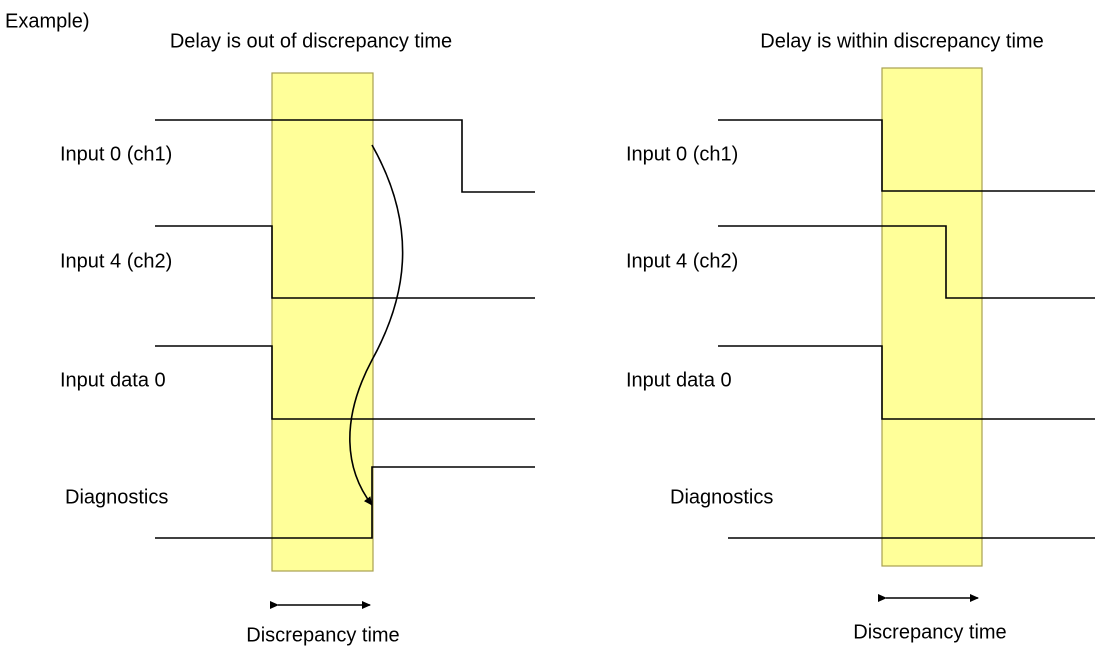 This screenshot has height=657, width=1097. What do you see at coordinates (901, 41) in the screenshot?
I see `panel-title: Delay is within discrepancy time` at bounding box center [901, 41].